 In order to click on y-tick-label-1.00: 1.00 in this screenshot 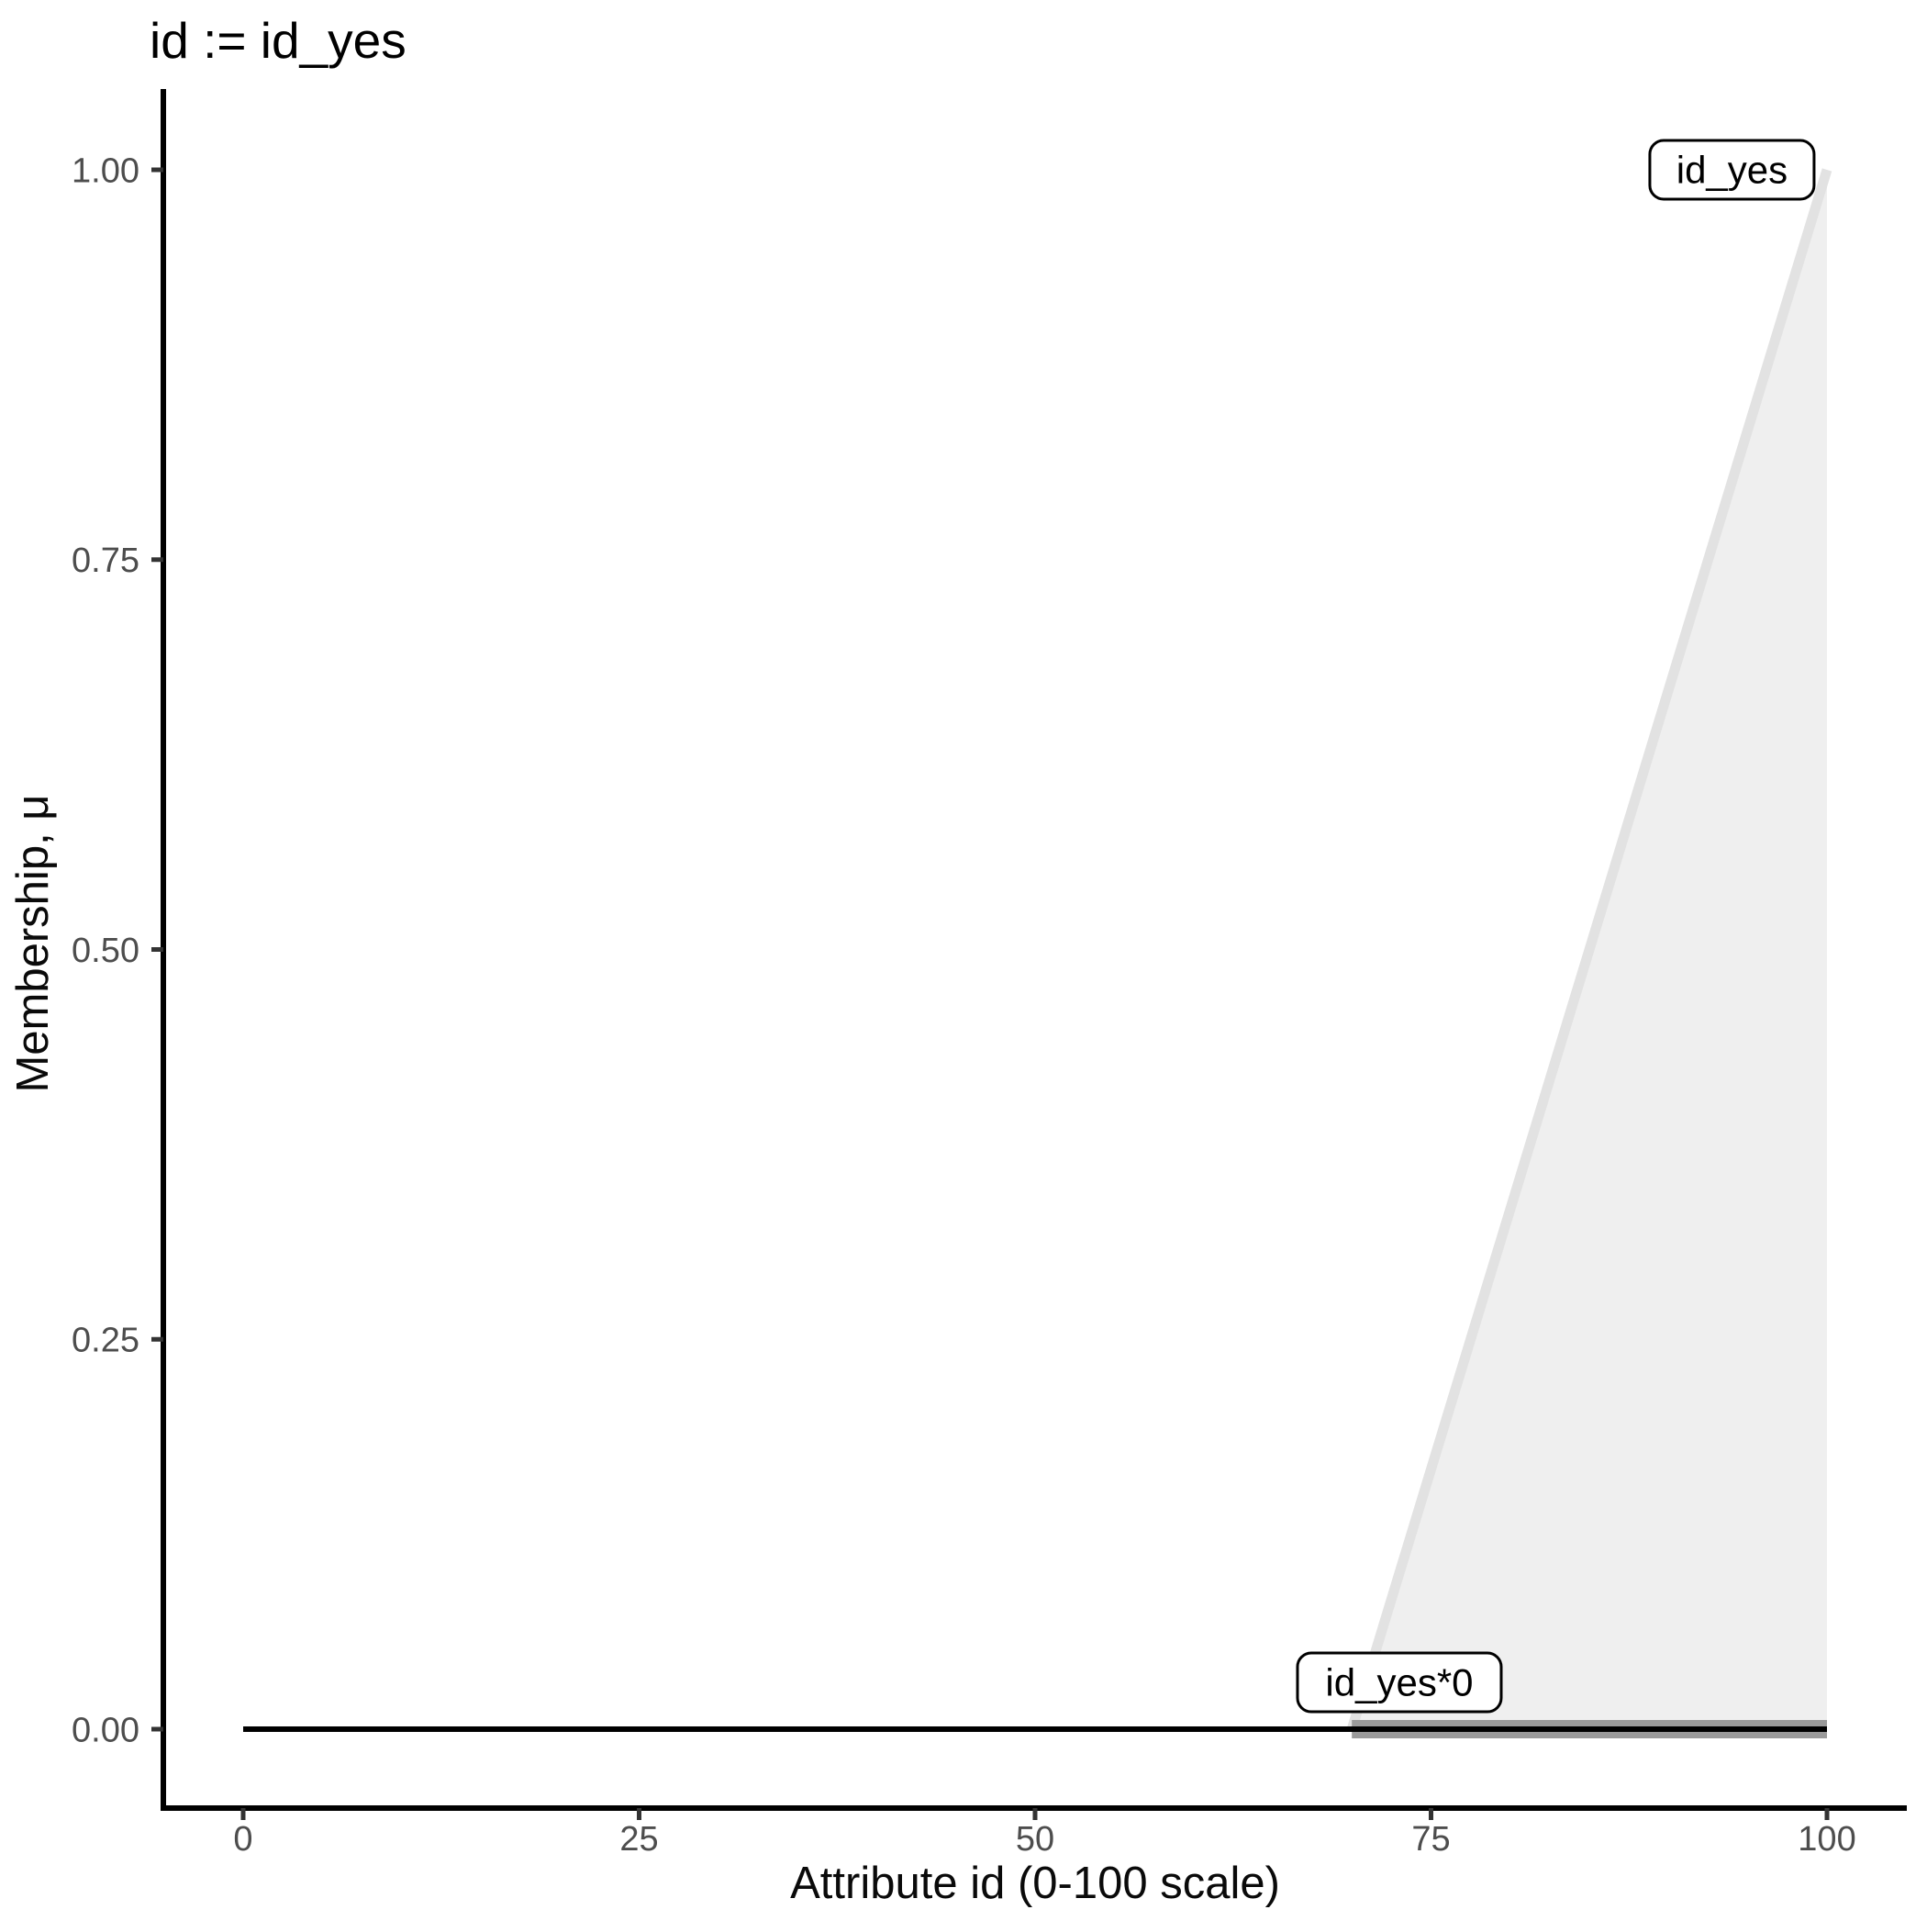, I will do `click(105, 170)`.